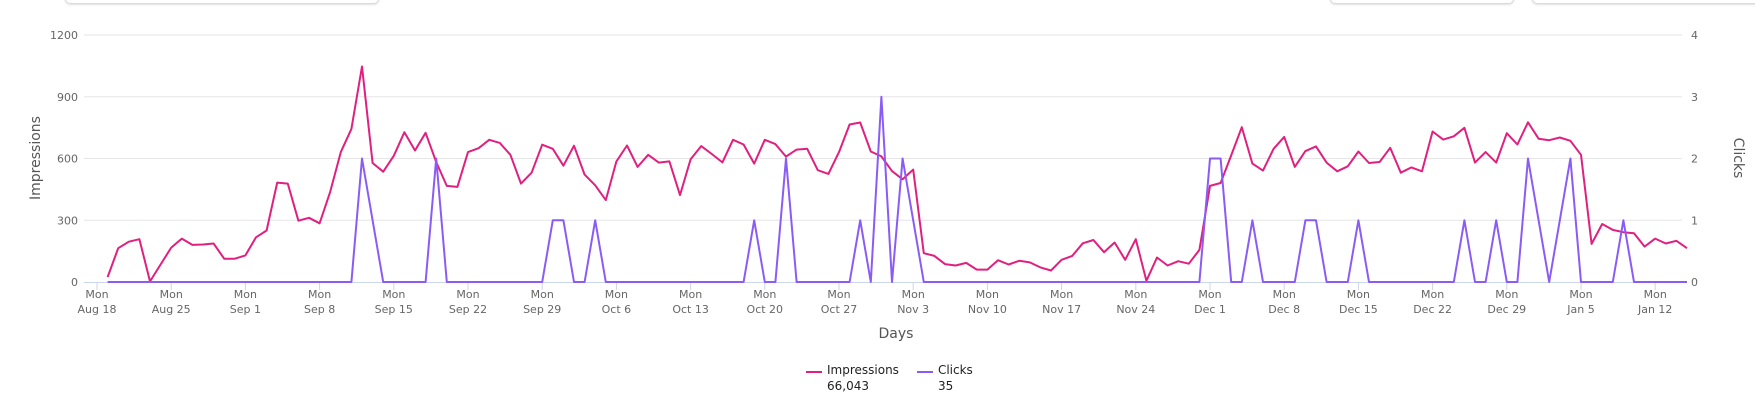  What do you see at coordinates (896, 334) in the screenshot?
I see `x-axis-title: Days` at bounding box center [896, 334].